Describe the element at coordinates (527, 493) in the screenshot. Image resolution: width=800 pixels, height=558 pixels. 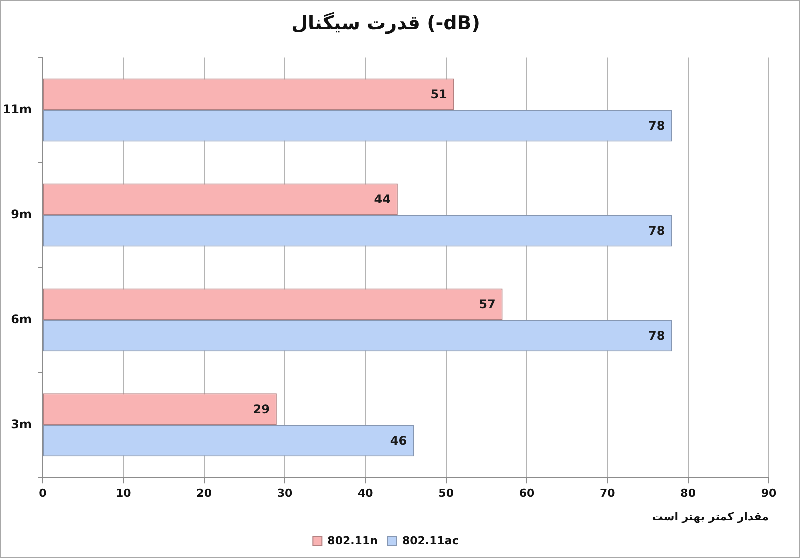
I see `x-tick-label: 60` at that location.